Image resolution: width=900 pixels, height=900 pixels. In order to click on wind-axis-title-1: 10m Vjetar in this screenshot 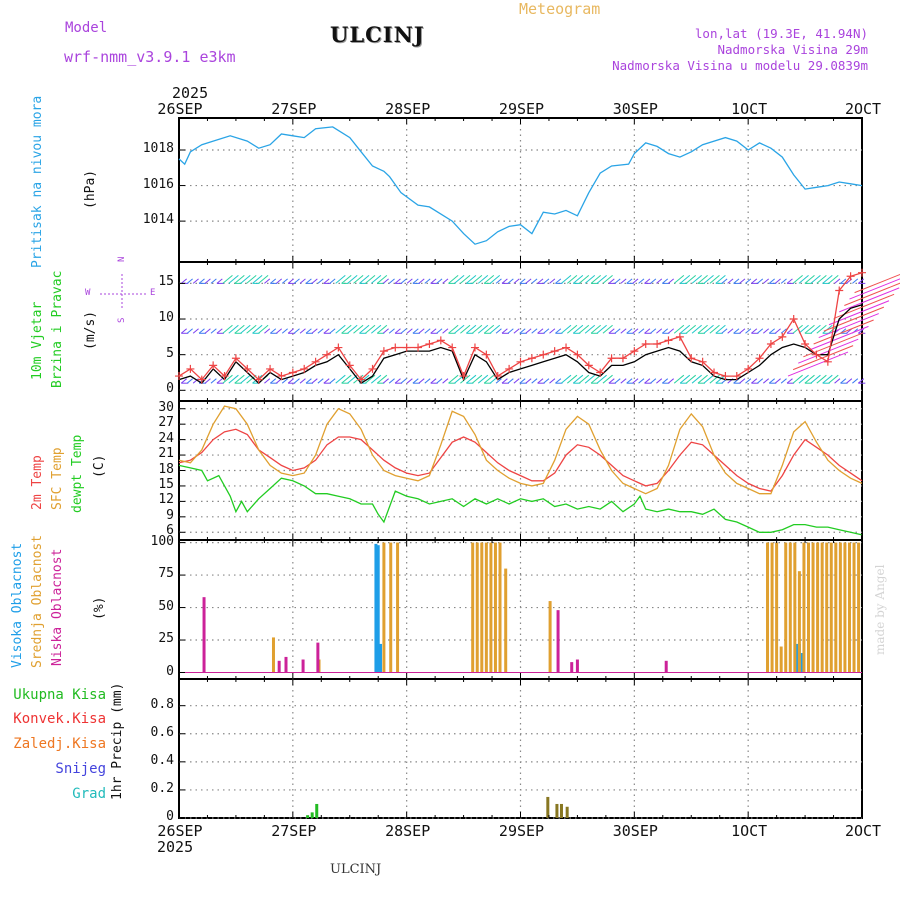, I will do `click(37, 340)`.